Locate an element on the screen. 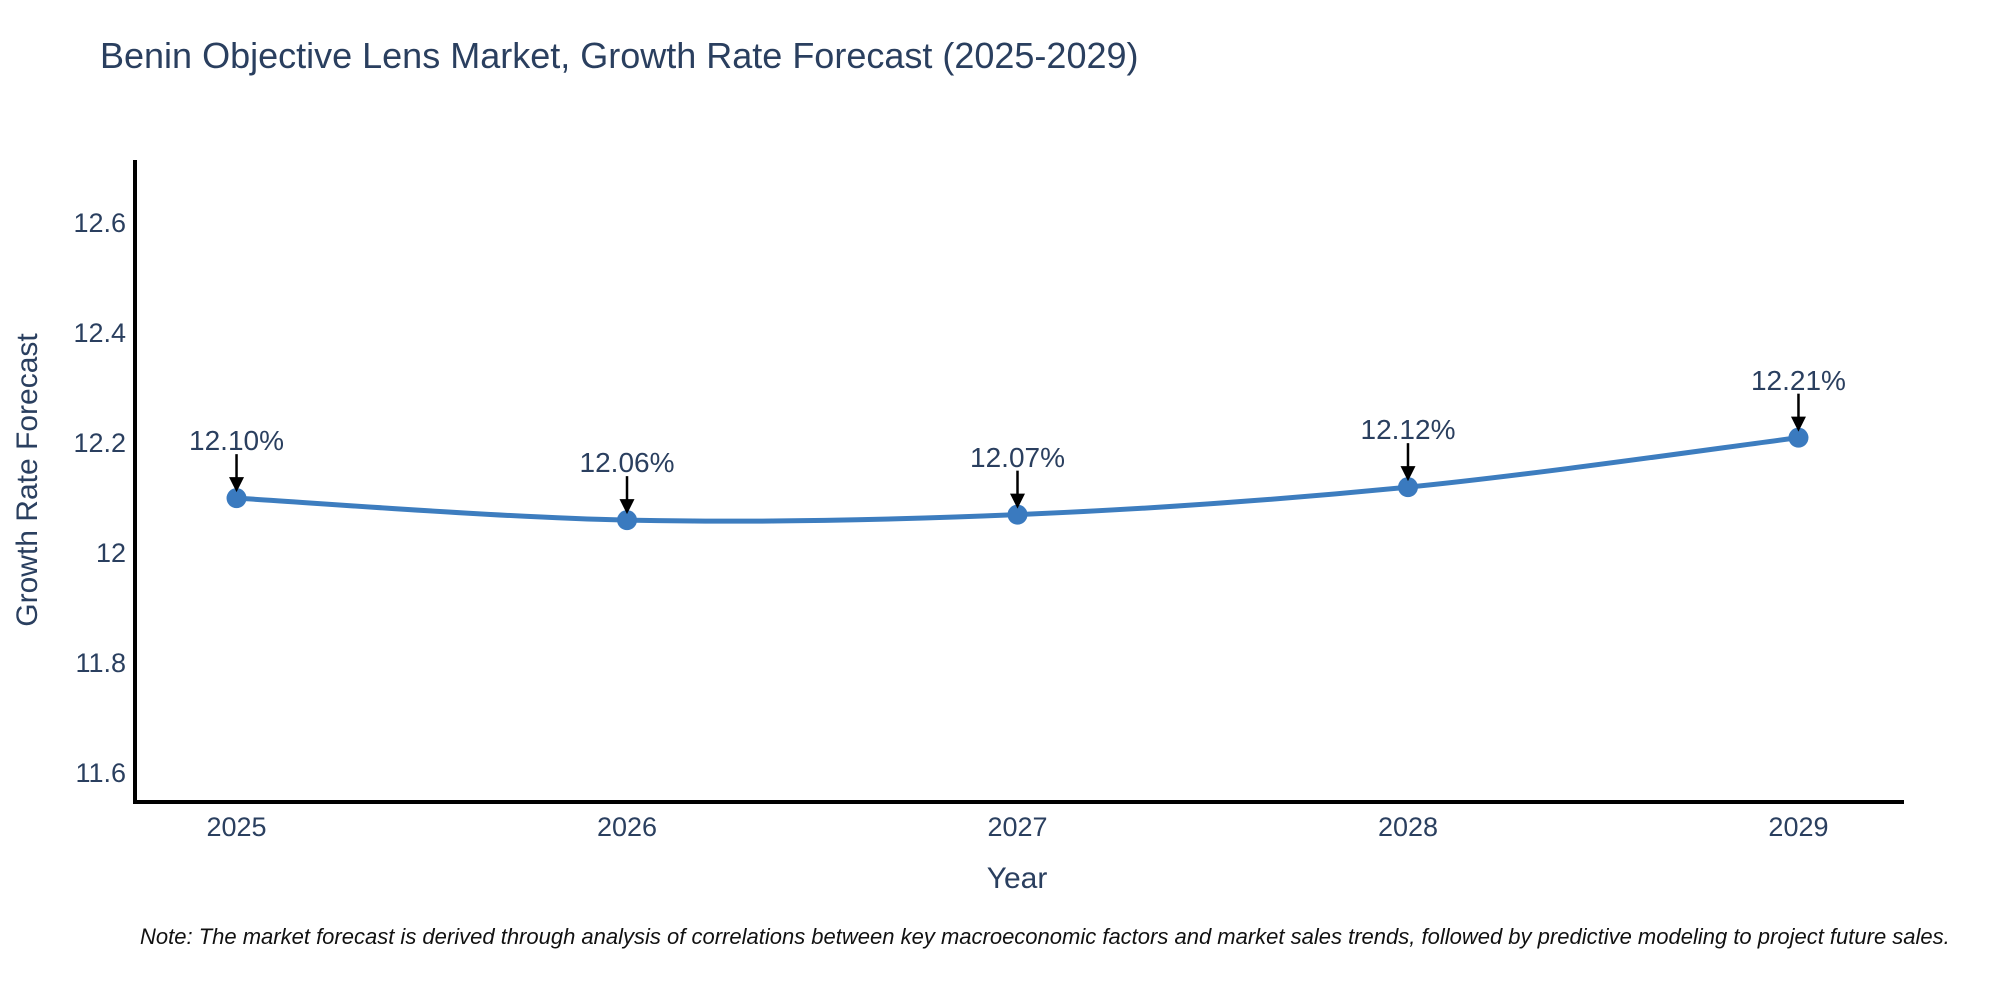 The height and width of the screenshot is (1000, 2000). line-chart-plot is located at coordinates (1017, 462).